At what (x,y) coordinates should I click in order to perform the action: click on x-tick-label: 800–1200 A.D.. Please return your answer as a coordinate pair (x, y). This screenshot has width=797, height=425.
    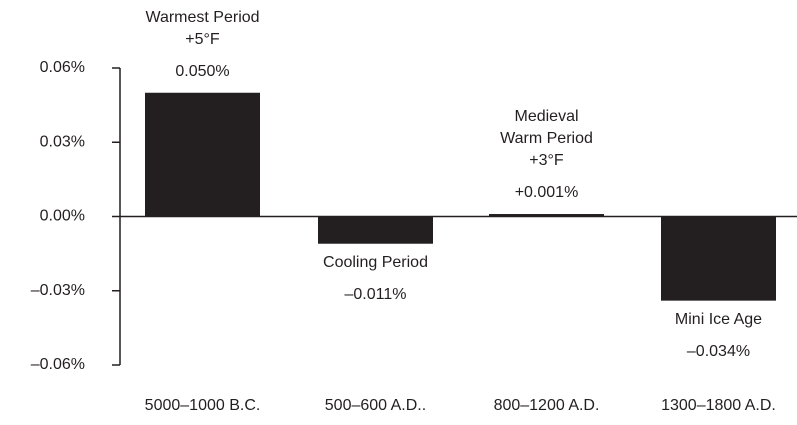
    Looking at the image, I should click on (547, 405).